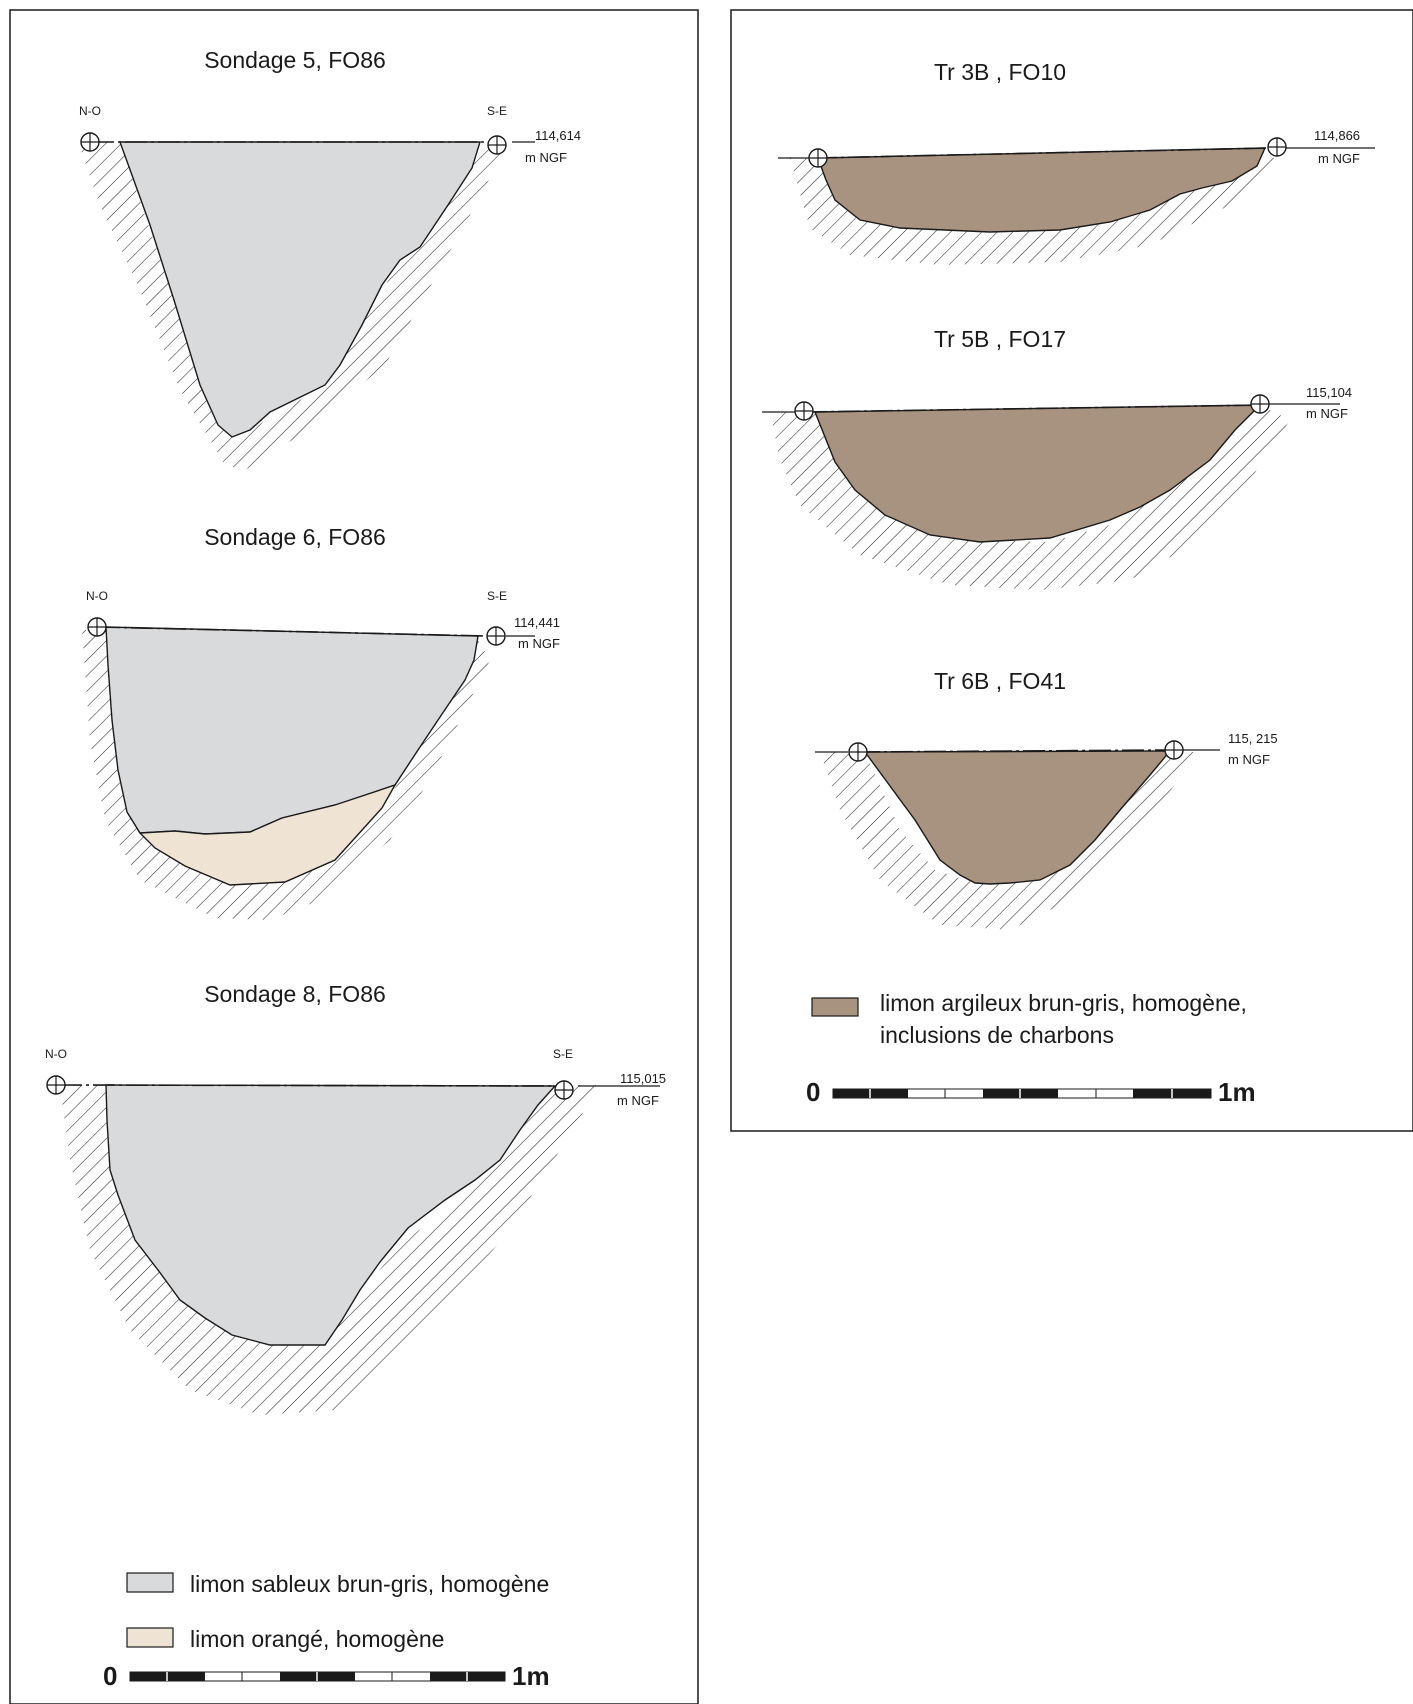 Image resolution: width=1413 pixels, height=1704 pixels. I want to click on section-sondage-8: Sondage 8, FO86 N-O S-E 115,015 m NGF, so click(355, 1198).